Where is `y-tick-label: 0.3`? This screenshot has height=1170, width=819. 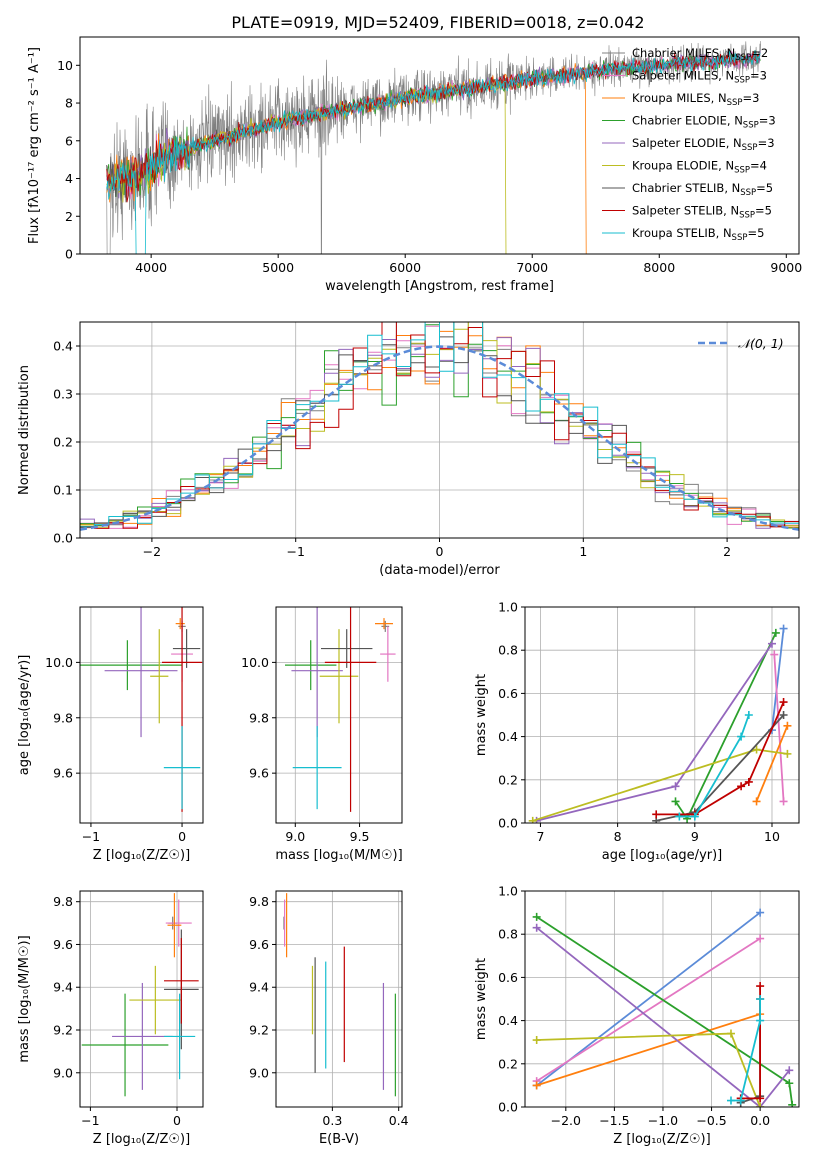
y-tick-label: 0.3 is located at coordinates (63, 394).